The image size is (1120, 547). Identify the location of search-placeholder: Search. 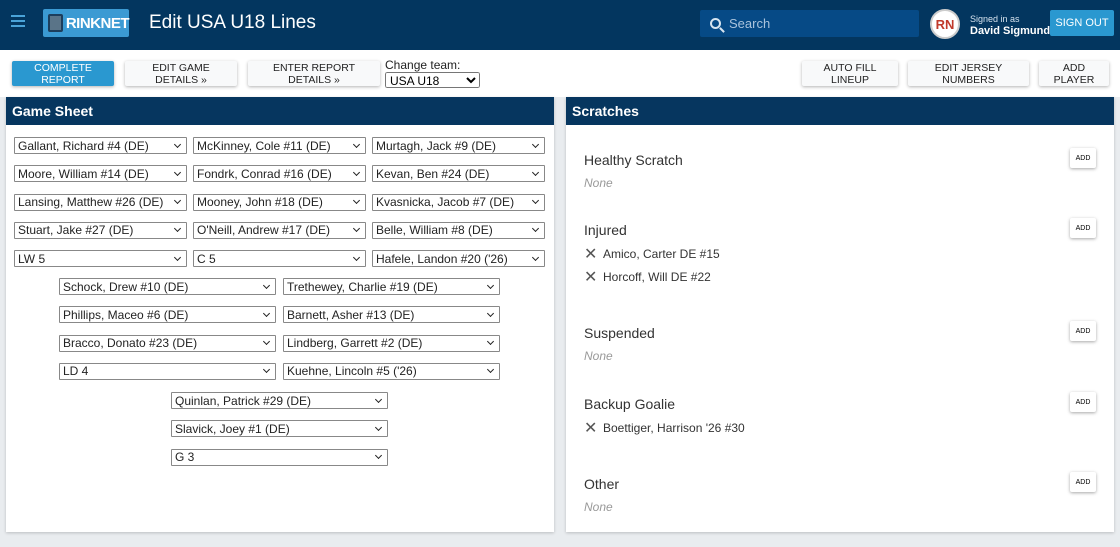
(750, 23).